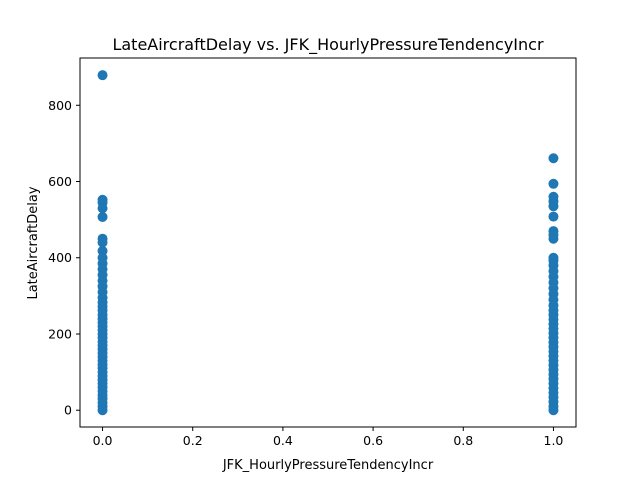 Image resolution: width=640 pixels, height=480 pixels. Describe the element at coordinates (60, 105) in the screenshot. I see `y-tick-label: 800` at that location.